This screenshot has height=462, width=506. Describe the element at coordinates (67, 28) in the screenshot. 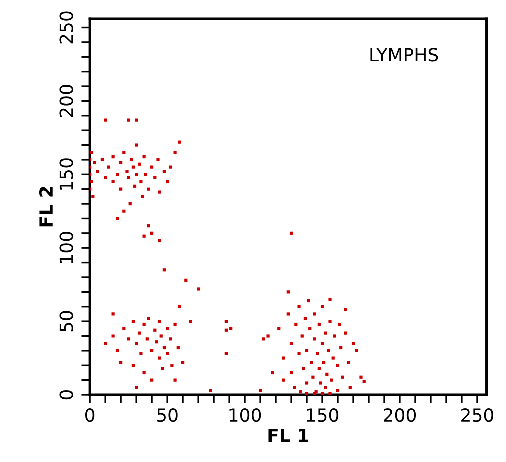

I see `y-tick-label: 250` at that location.